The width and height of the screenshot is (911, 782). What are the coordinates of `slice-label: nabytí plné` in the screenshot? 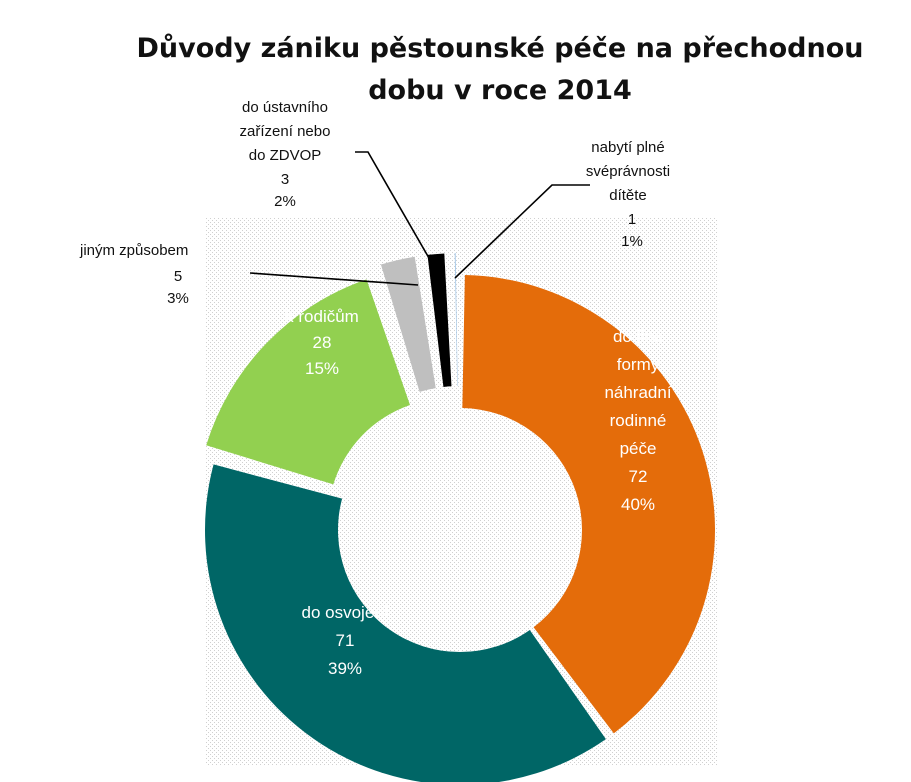 It's located at (627, 147).